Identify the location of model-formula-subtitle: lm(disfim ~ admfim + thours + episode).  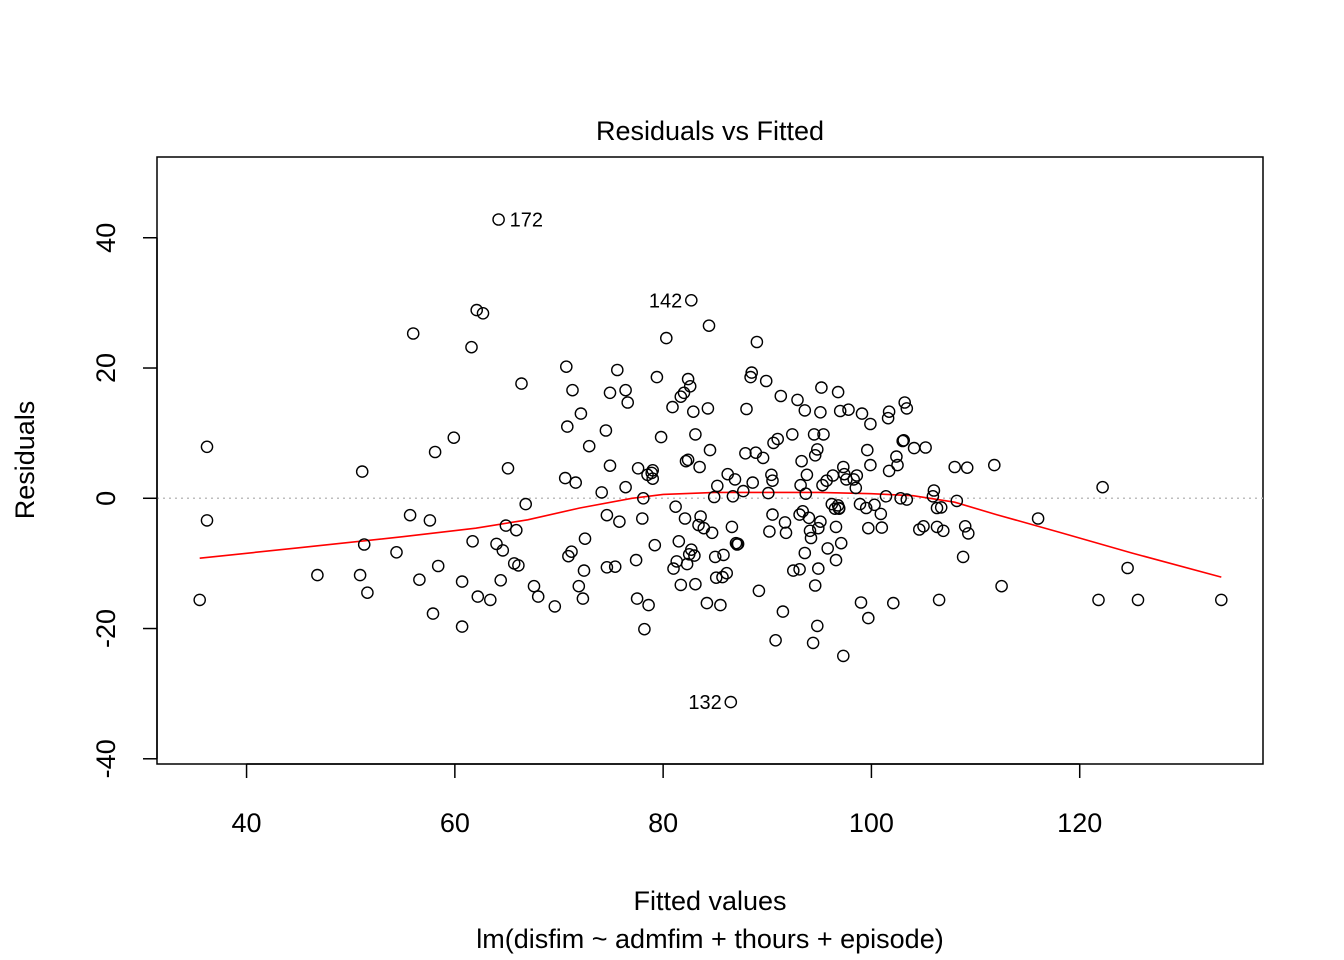
(709, 939).